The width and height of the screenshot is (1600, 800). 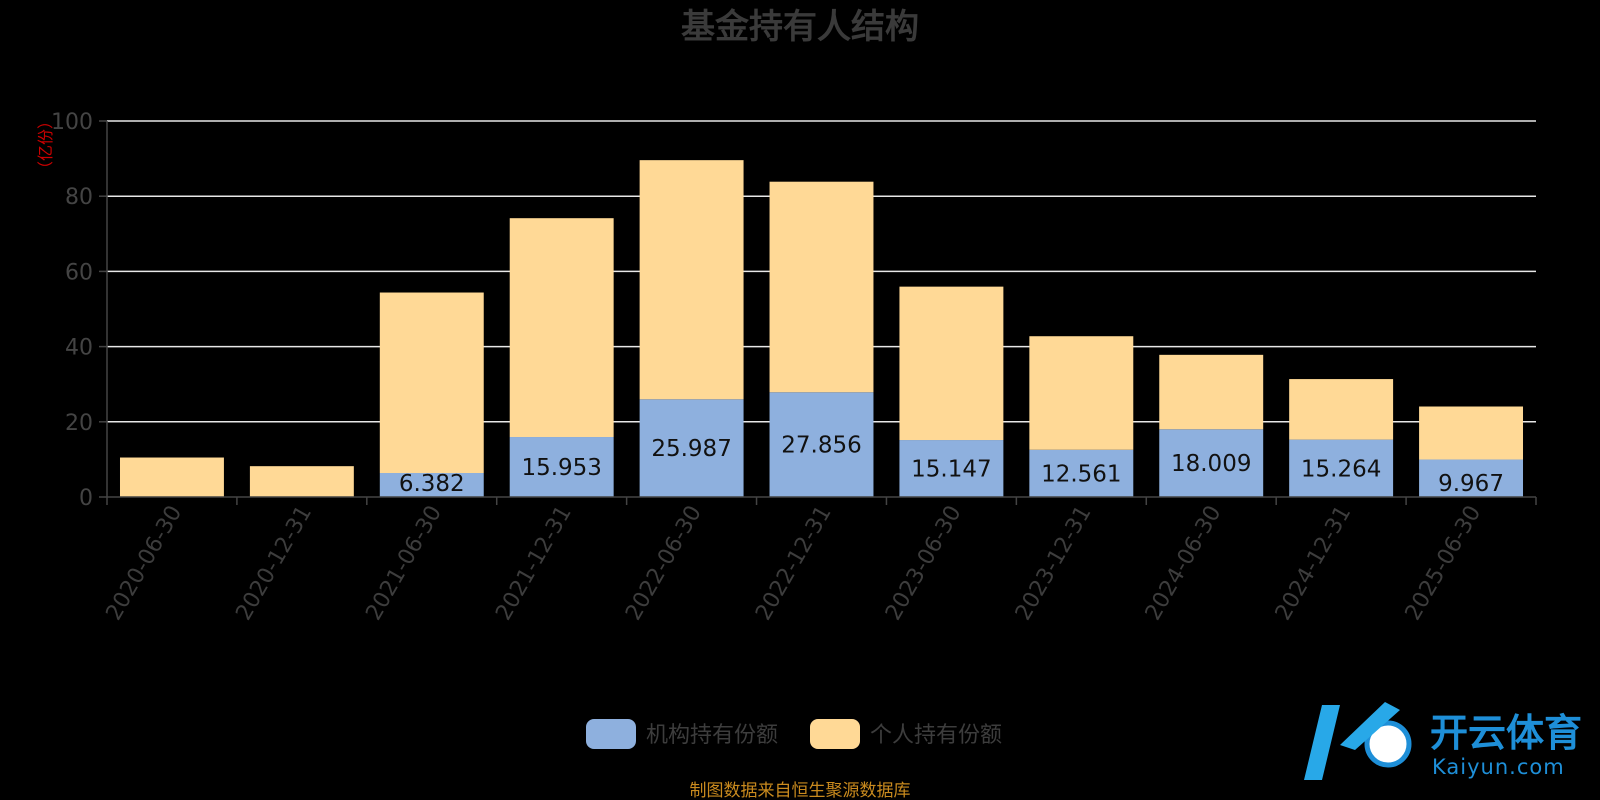 What do you see at coordinates (45, 145) in the screenshot?
I see `y-axis-unit: （亿份）` at bounding box center [45, 145].